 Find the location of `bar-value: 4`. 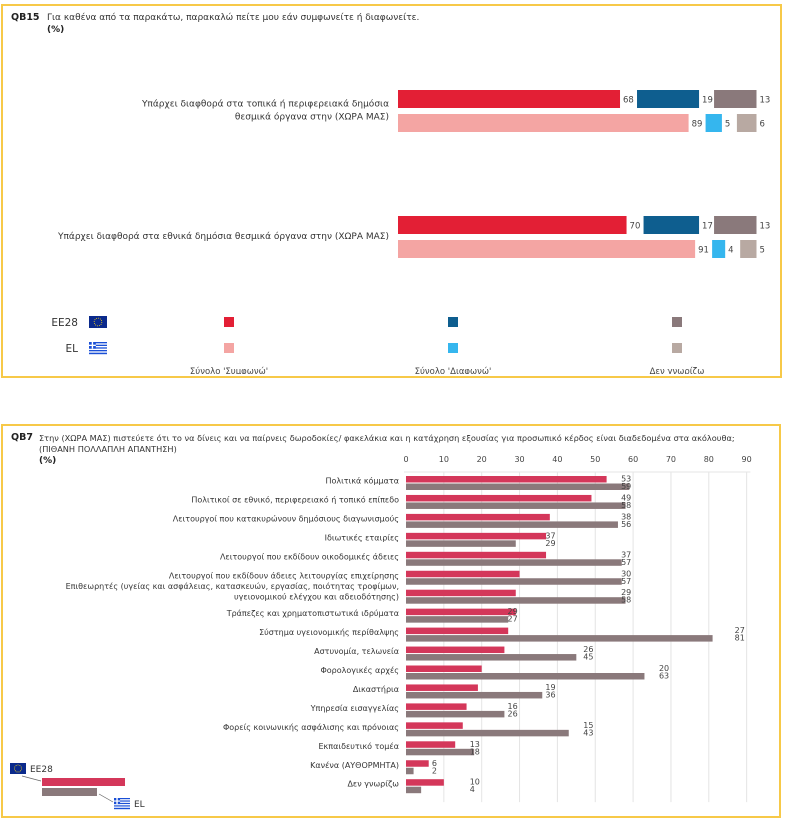

bar-value: 4 is located at coordinates (730, 251).